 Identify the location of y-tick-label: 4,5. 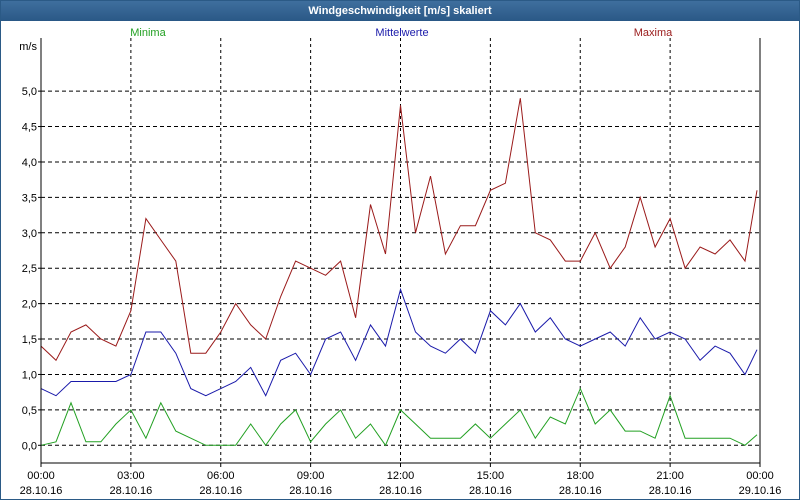
(29, 128).